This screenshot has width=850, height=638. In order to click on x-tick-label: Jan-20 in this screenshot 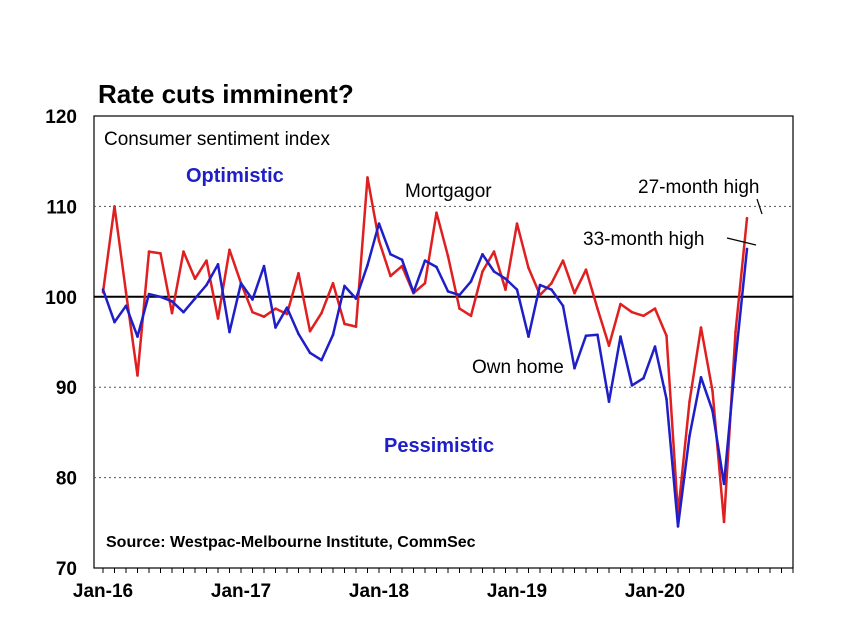, I will do `click(655, 591)`.